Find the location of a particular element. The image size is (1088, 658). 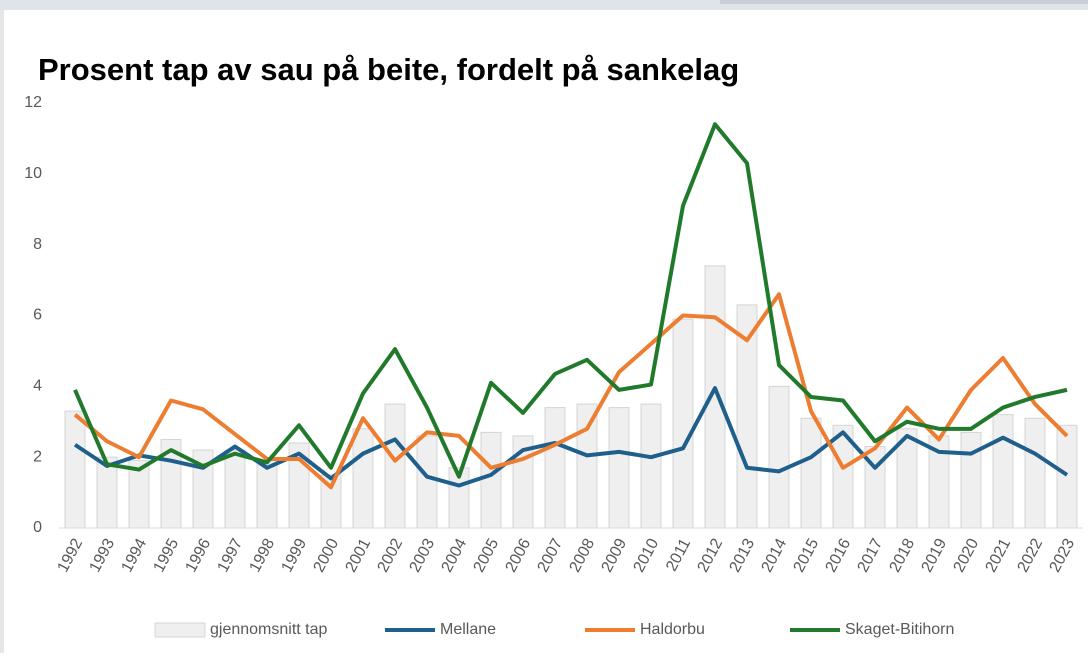

y-tick-label: 10 is located at coordinates (33, 173).